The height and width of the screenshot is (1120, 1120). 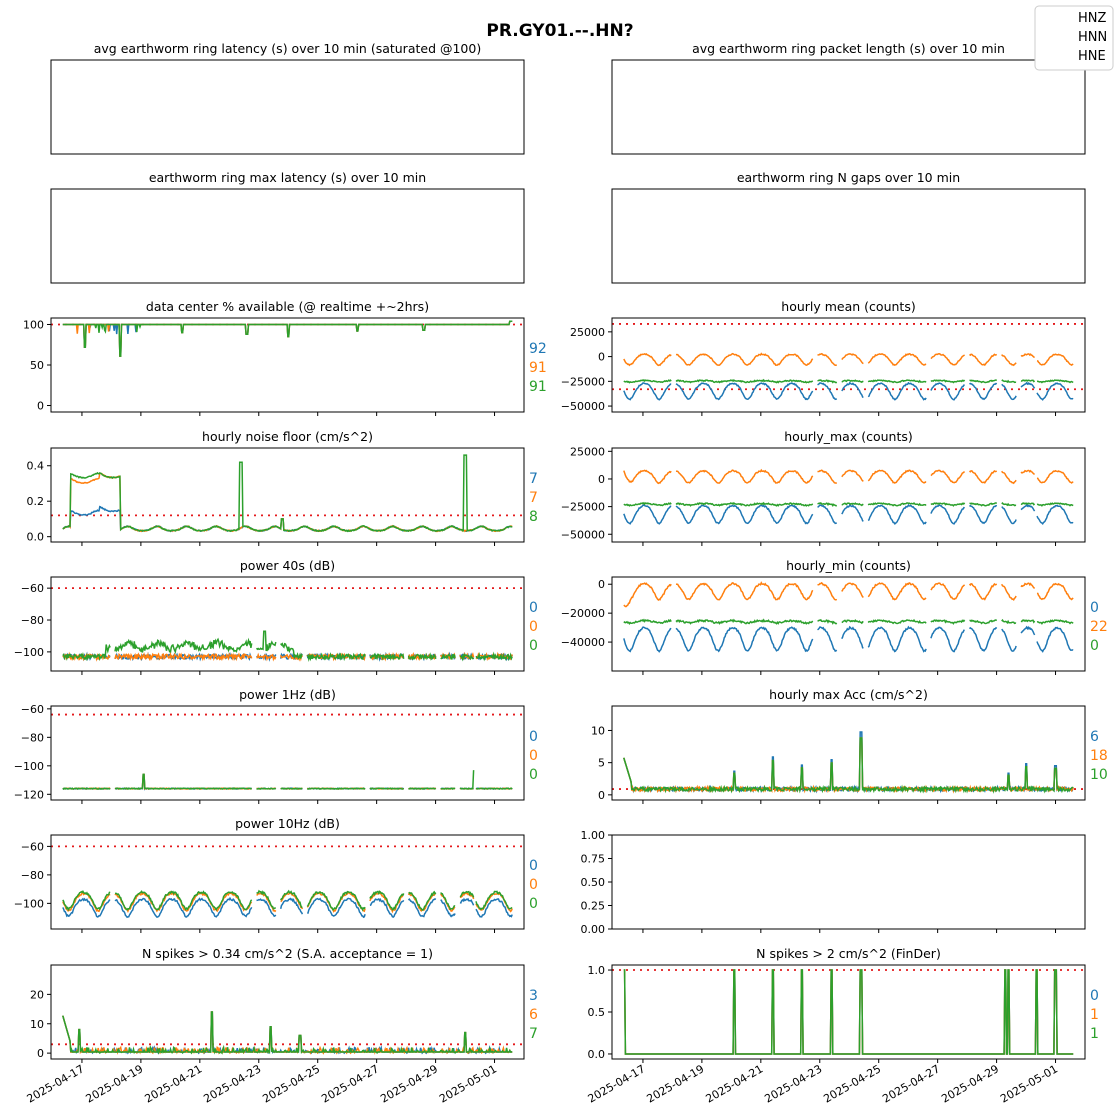 I want to click on y-tick-label: −80, so click(x=32, y=620).